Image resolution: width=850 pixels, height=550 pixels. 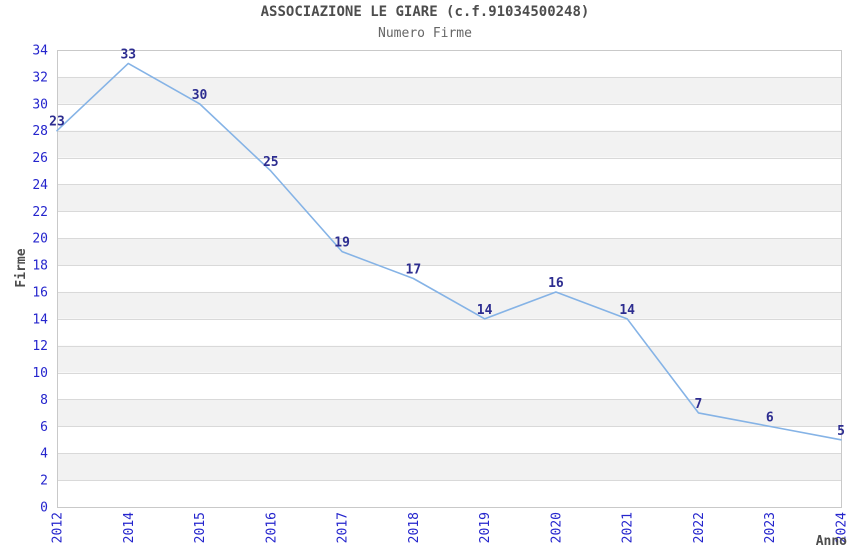 I want to click on y-tick-label: 2, so click(x=44, y=481).